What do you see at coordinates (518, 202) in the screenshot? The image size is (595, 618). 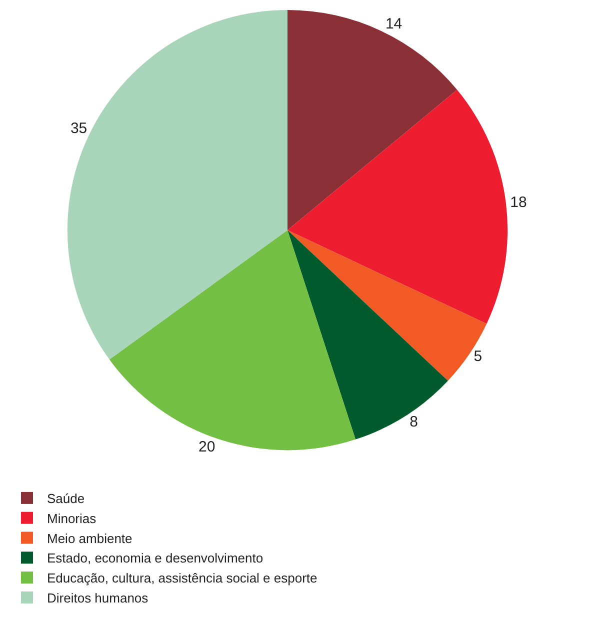 I see `data-label: 18` at bounding box center [518, 202].